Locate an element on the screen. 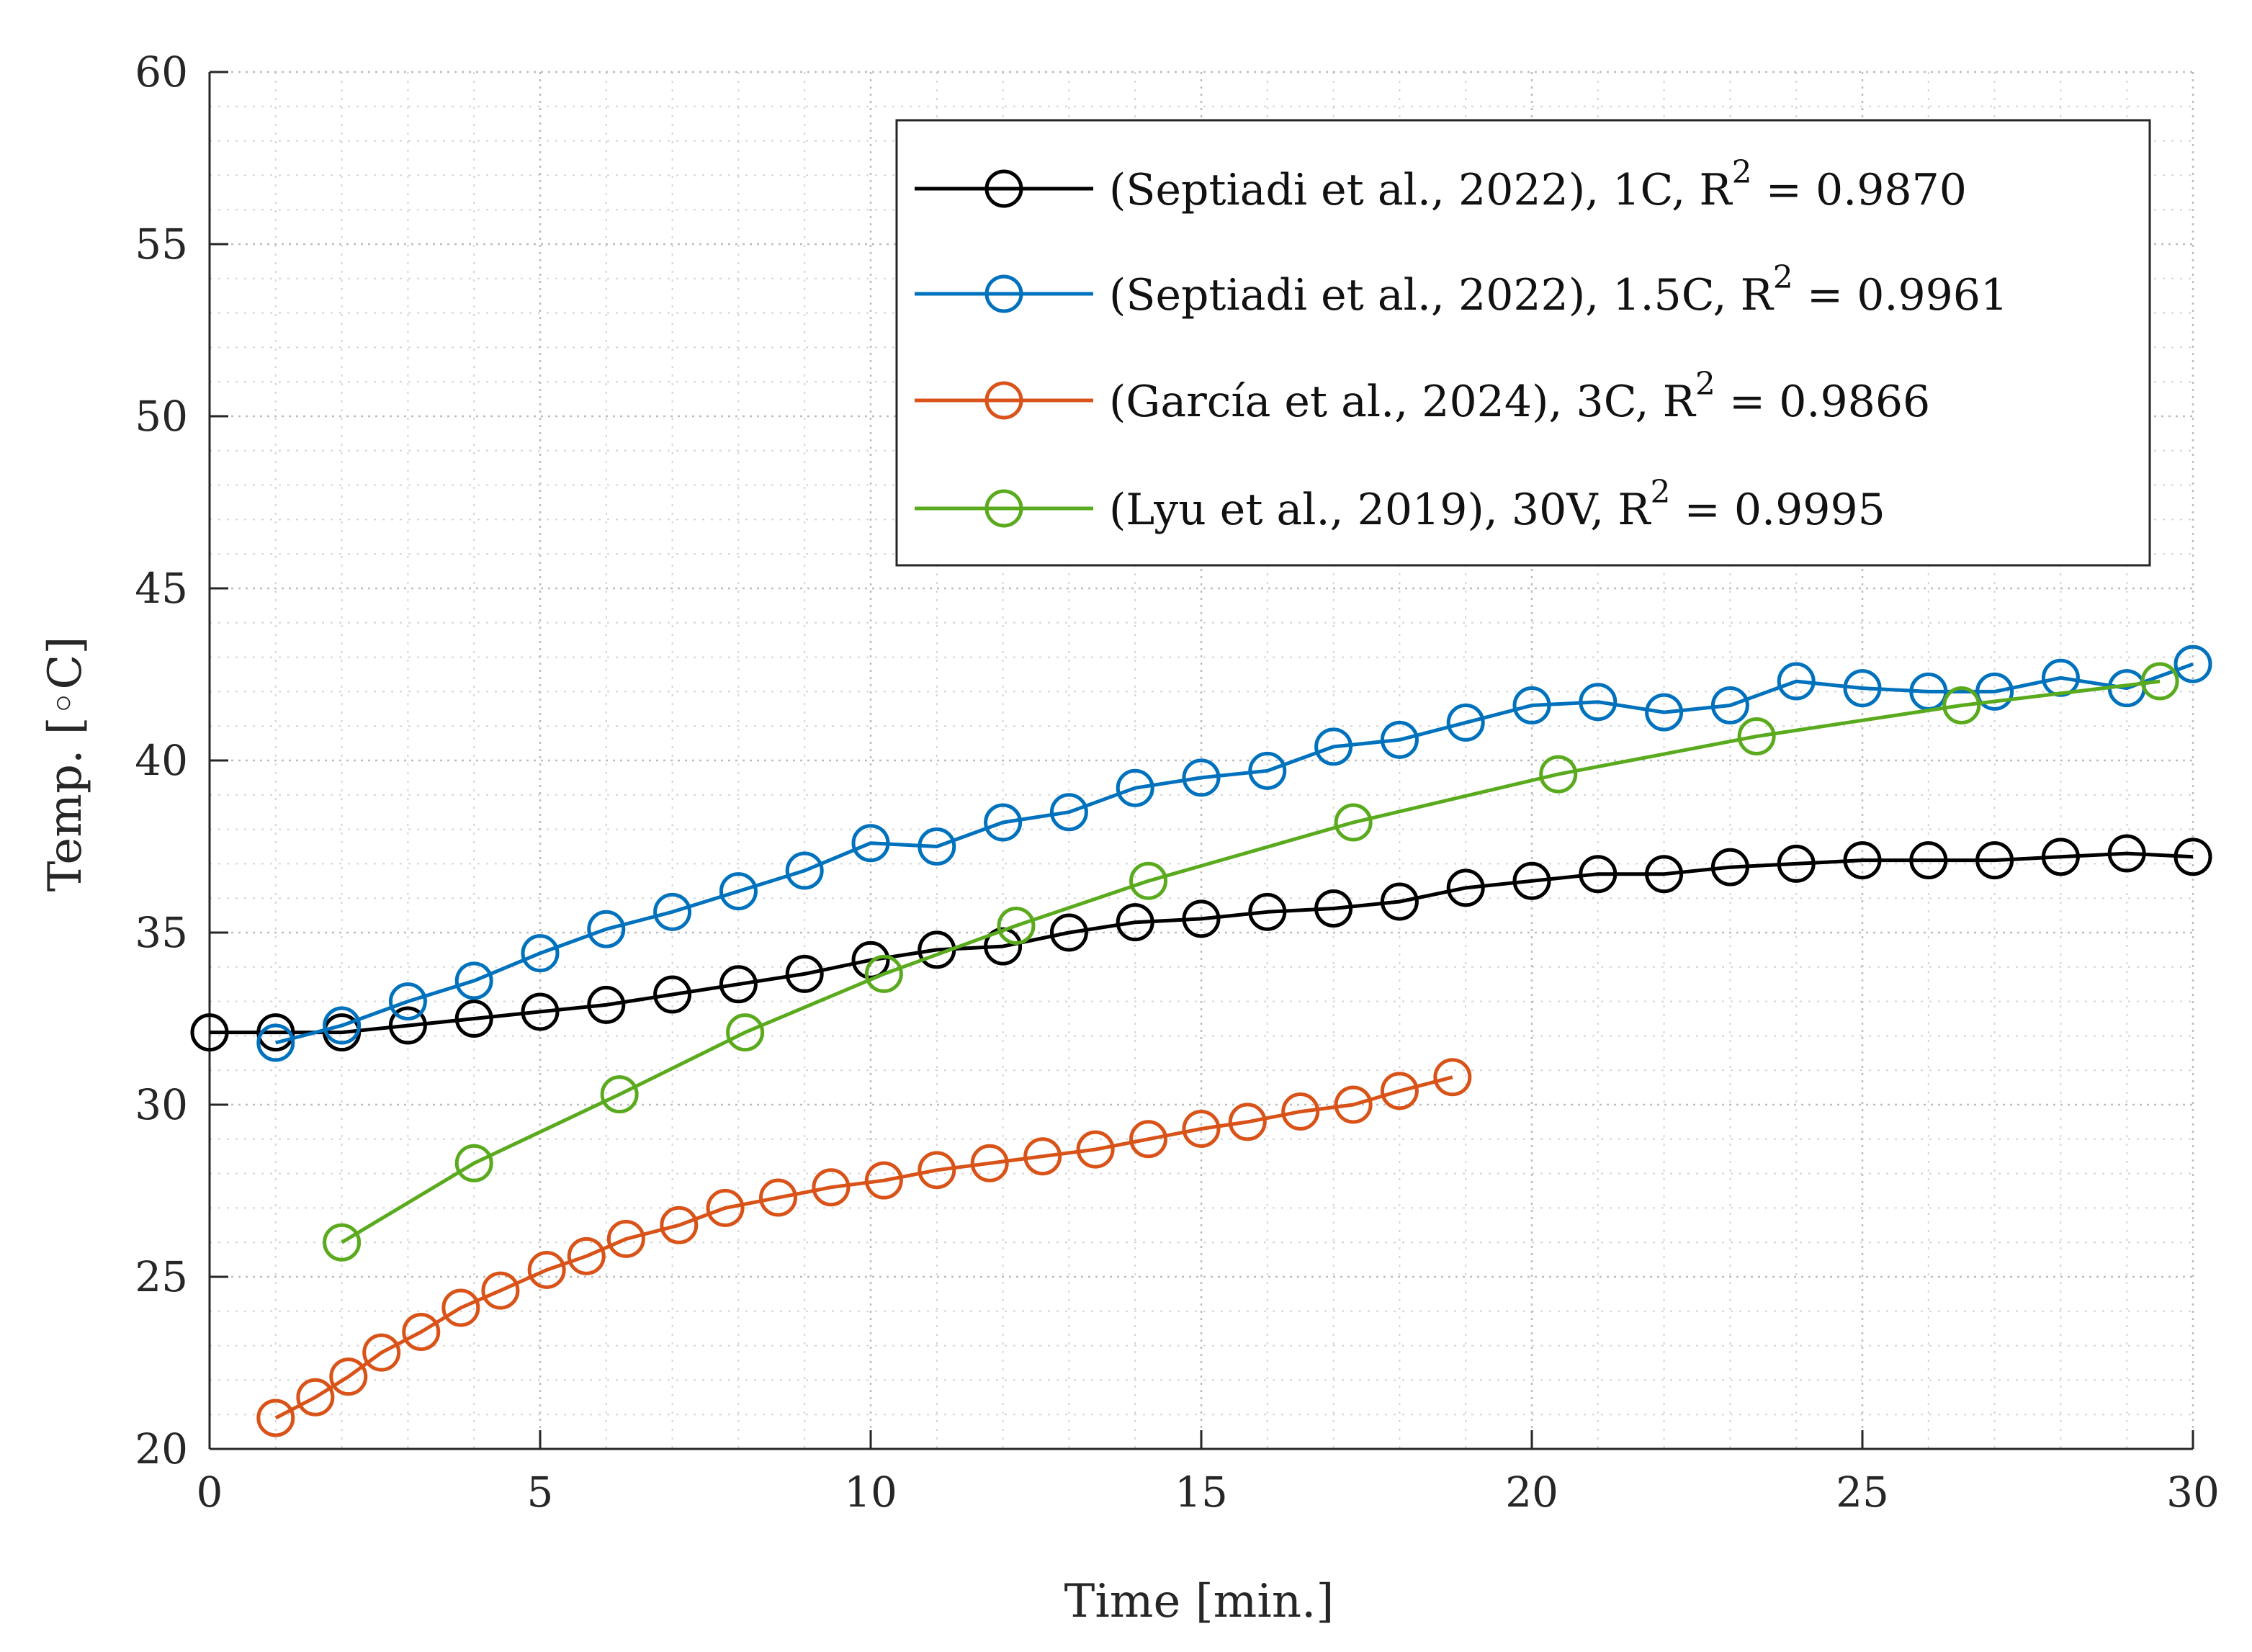  legend-entry-4: (Lyu et al., 2019), 30V, R2 = 0.9995 is located at coordinates (1400, 504).